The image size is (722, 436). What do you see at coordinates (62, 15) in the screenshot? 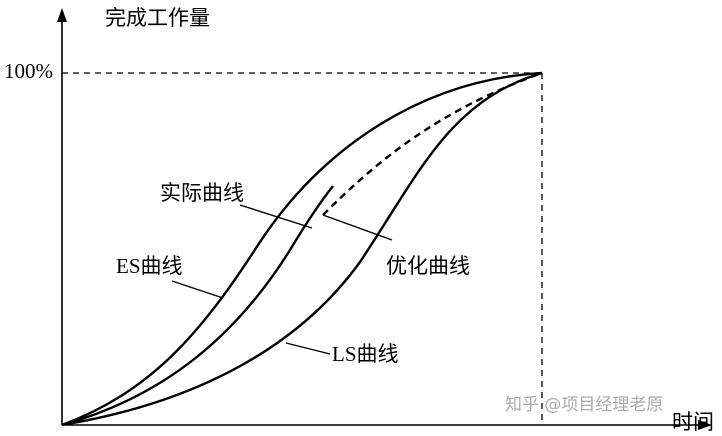
I see `y-arrow` at bounding box center [62, 15].